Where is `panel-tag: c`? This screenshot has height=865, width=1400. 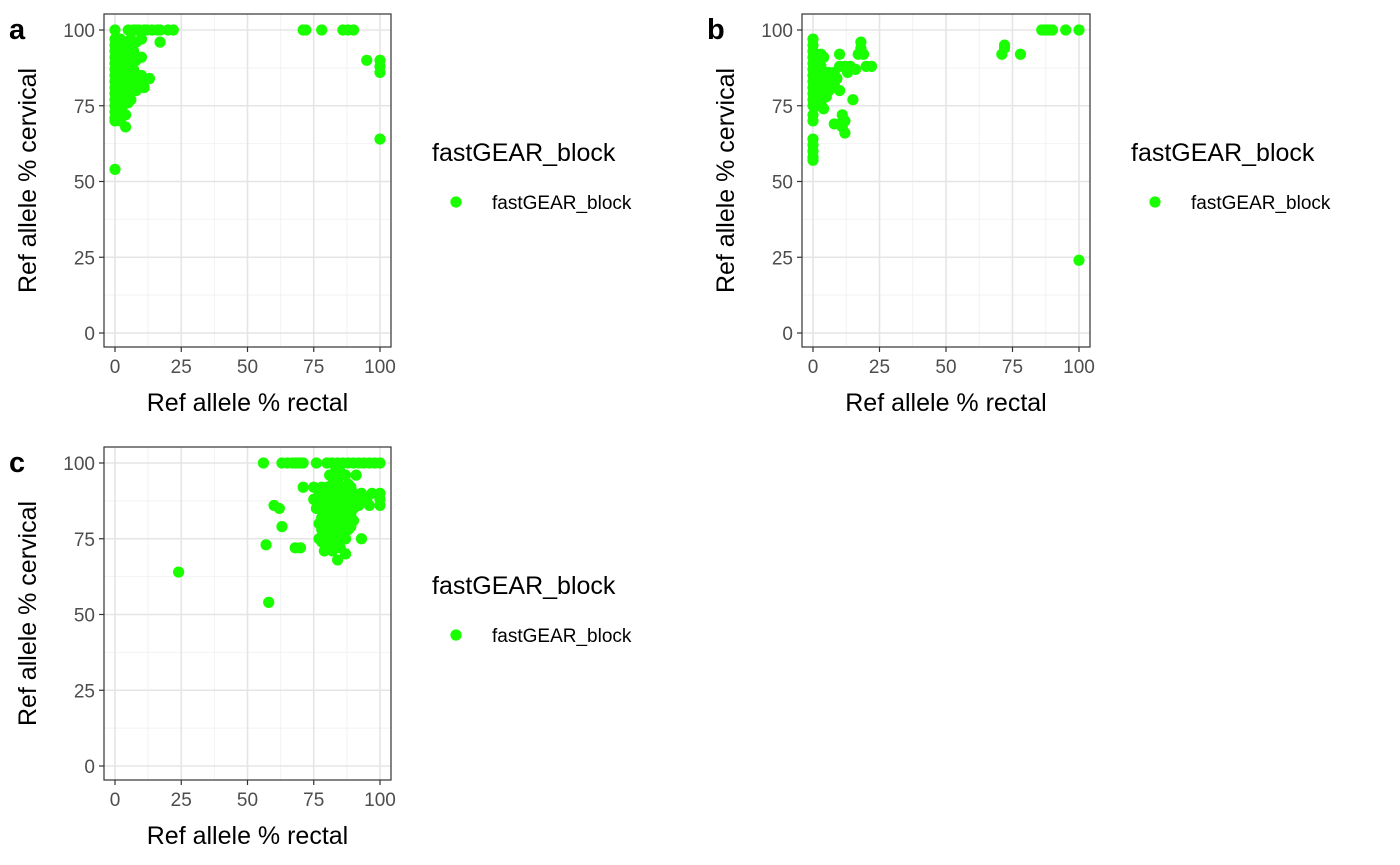
panel-tag: c is located at coordinates (17, 463).